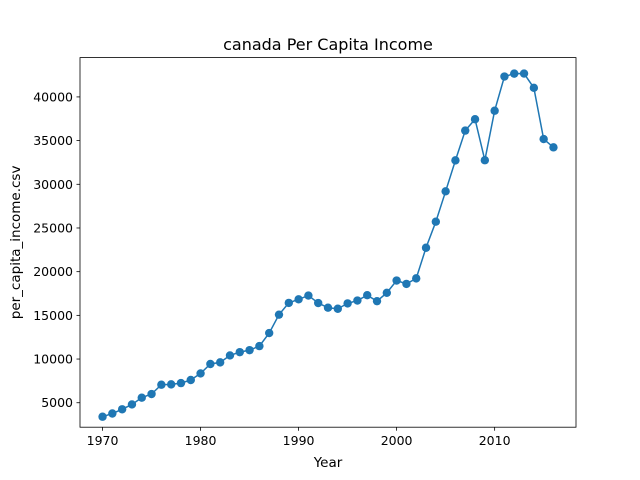 The image size is (640, 480). I want to click on y-tick-label: 5000, so click(57, 402).